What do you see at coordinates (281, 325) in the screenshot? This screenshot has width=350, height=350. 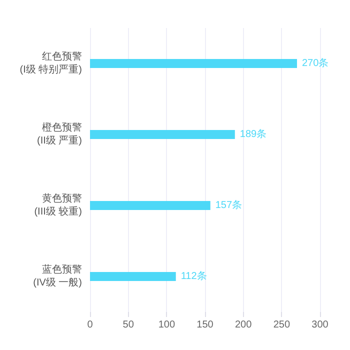 I see `x-tick-label: 250` at bounding box center [281, 325].